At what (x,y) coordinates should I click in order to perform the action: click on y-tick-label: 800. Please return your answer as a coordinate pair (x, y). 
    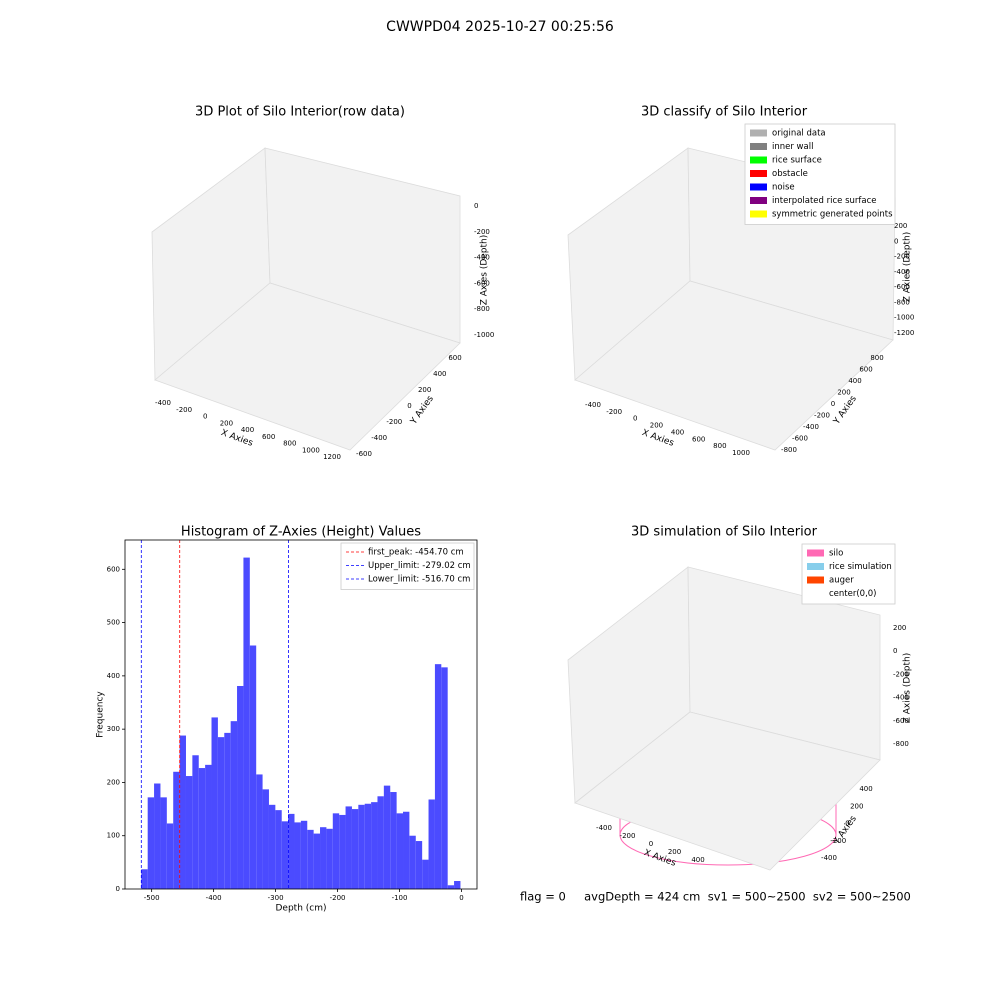
    Looking at the image, I should click on (876, 358).